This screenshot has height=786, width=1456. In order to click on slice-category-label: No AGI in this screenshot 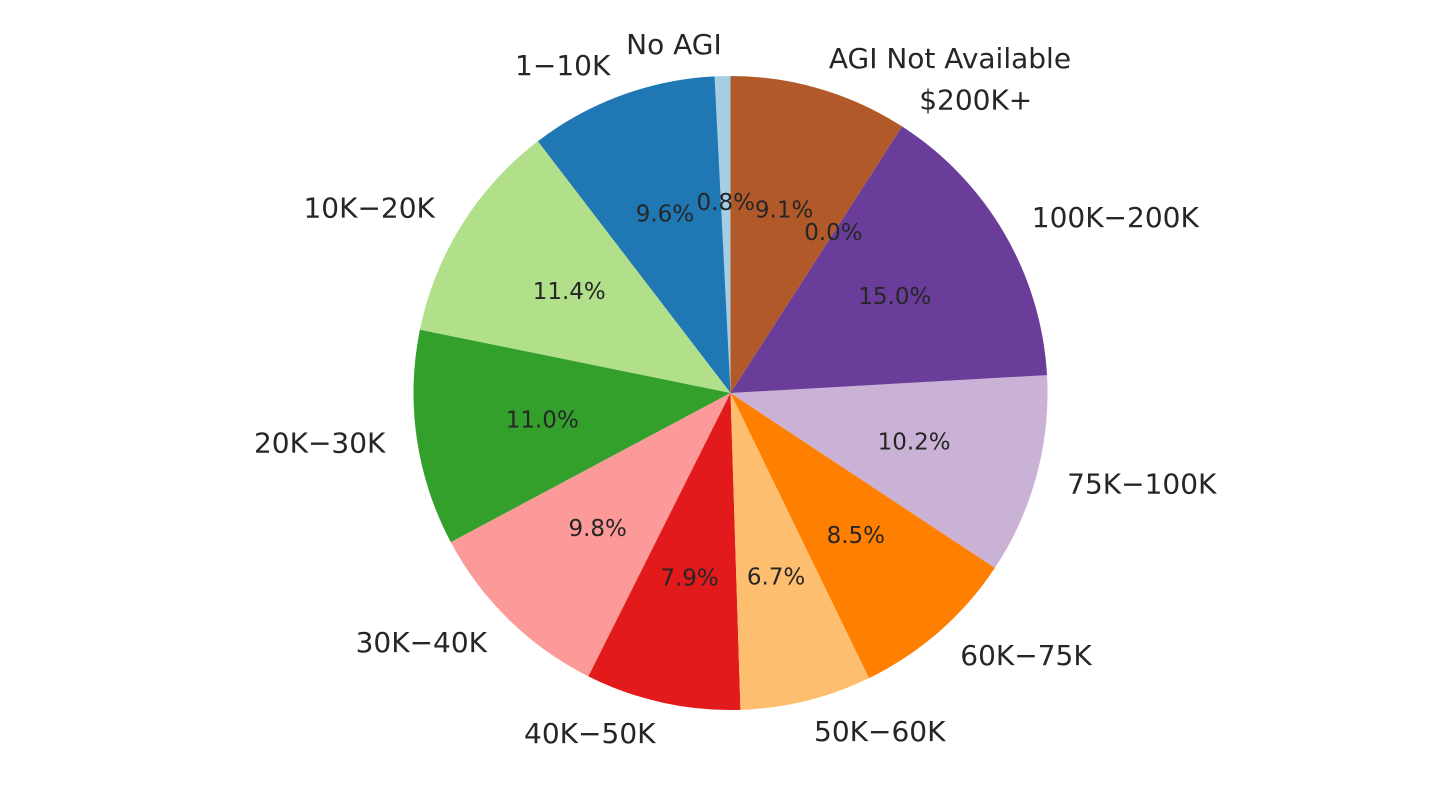, I will do `click(674, 44)`.